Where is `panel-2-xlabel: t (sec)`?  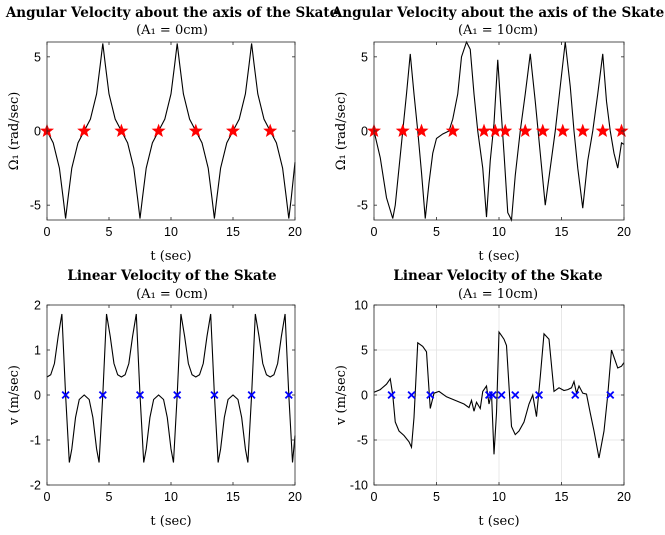
panel-2-xlabel: t (sec) is located at coordinates (498, 256).